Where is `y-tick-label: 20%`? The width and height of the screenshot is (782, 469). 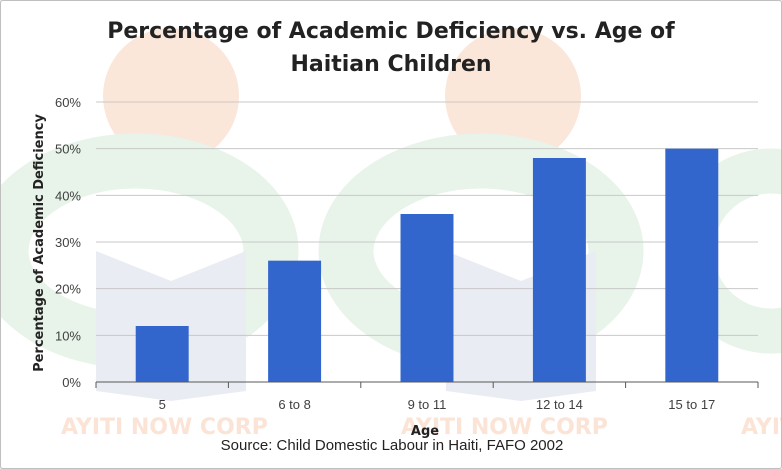
y-tick-label: 20% is located at coordinates (68, 289).